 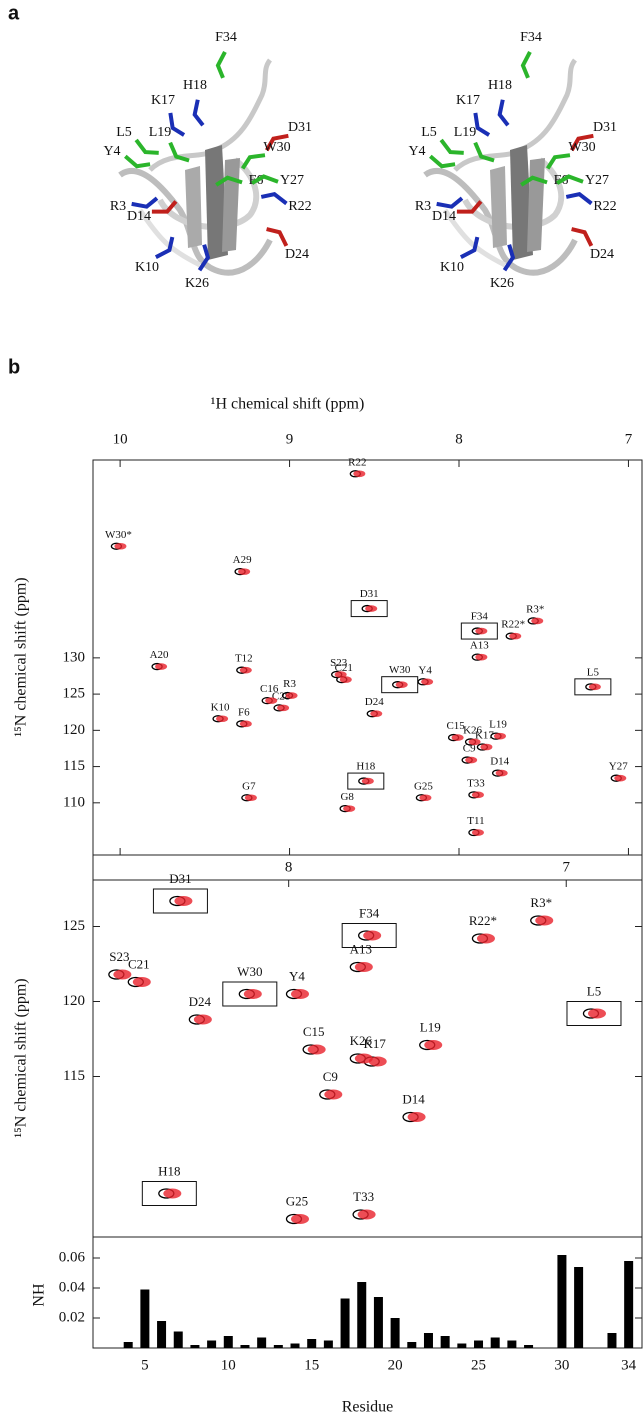 I want to click on x-tick-label: 7, so click(x=566, y=867).